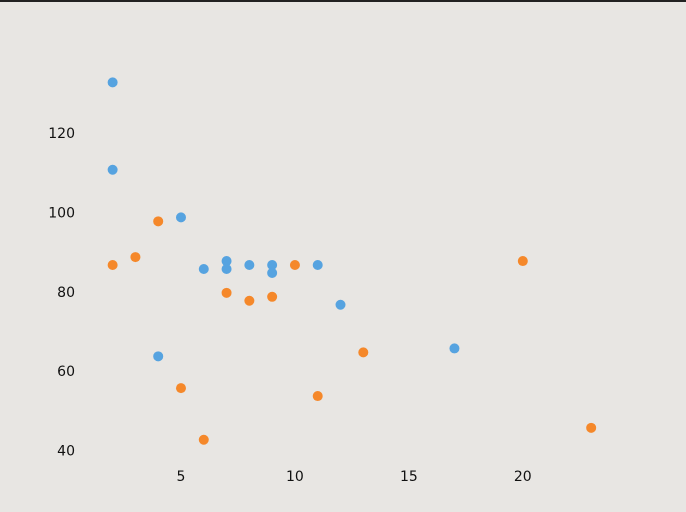 The image size is (686, 512). What do you see at coordinates (295, 477) in the screenshot?
I see `x-tick-label: 10` at bounding box center [295, 477].